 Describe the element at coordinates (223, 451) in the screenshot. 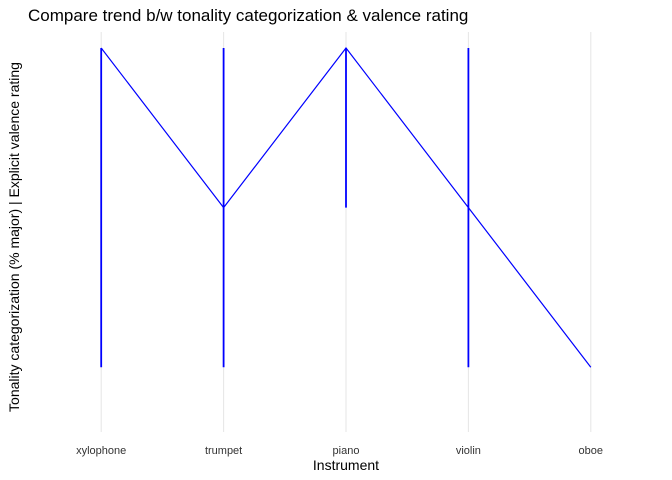

I see `x-tick-label-trumpet: trumpet` at that location.